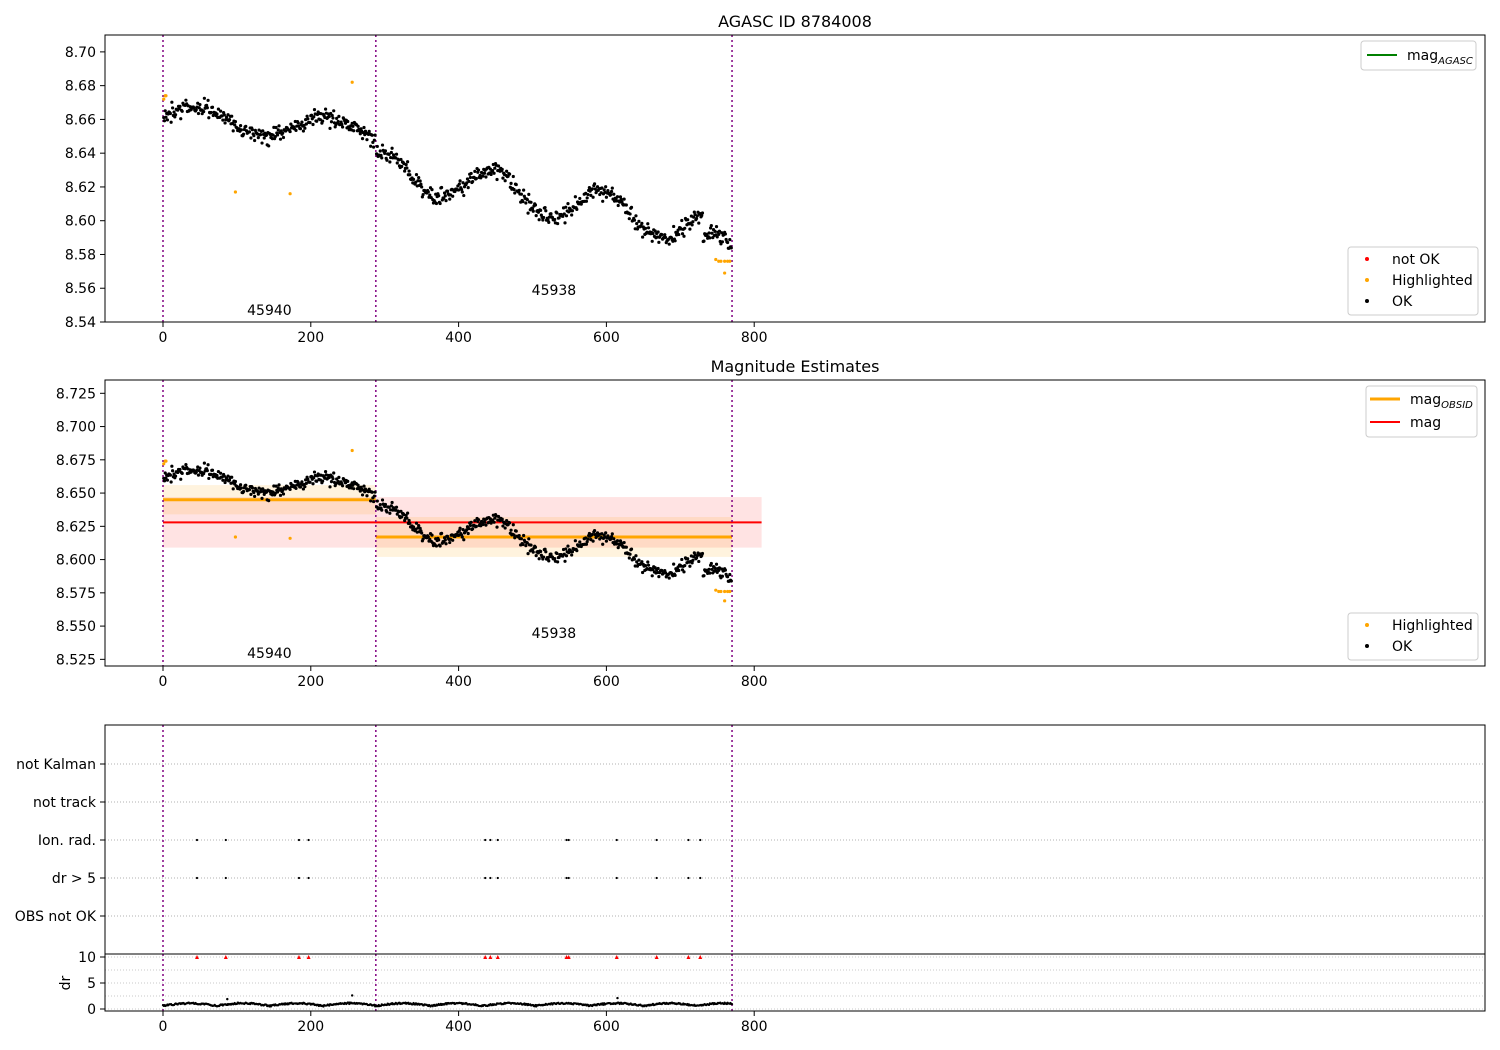  What do you see at coordinates (76, 594) in the screenshot?
I see `y-tick-label: 8.575` at bounding box center [76, 594].